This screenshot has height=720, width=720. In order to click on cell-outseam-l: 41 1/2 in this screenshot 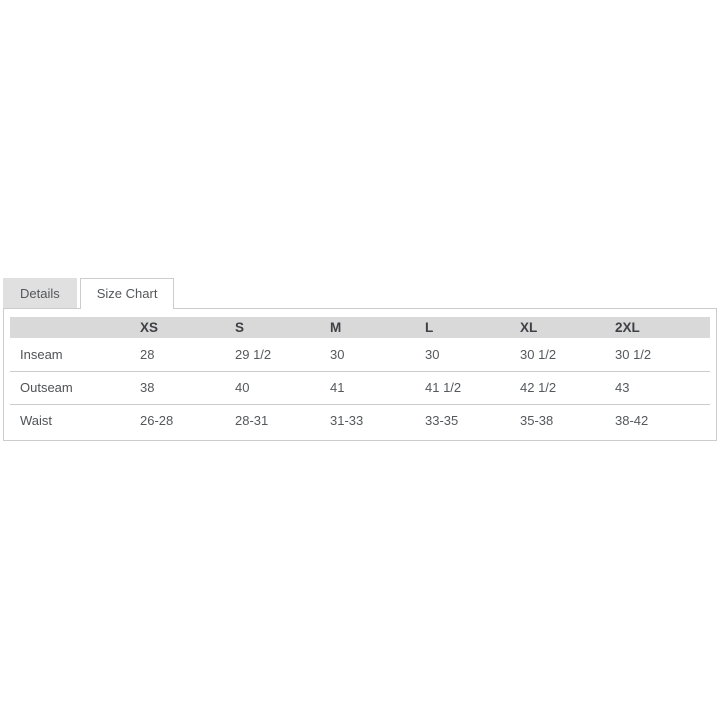, I will do `click(443, 387)`.